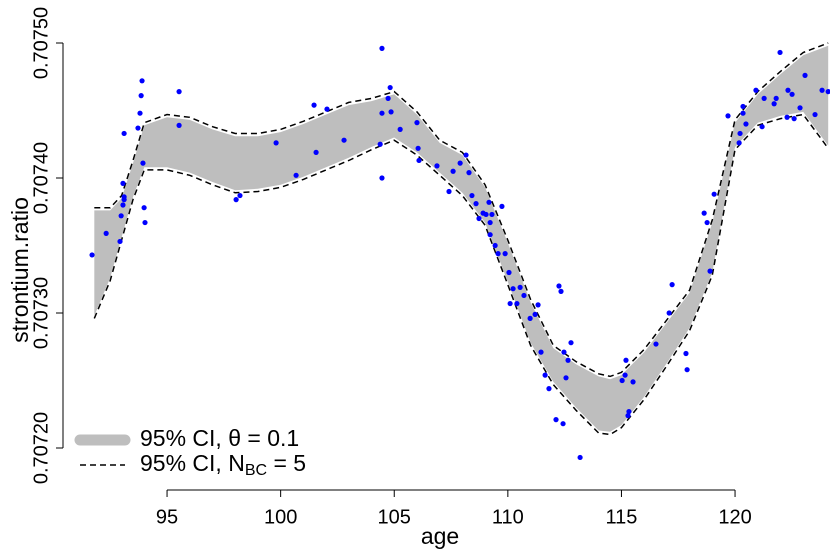  What do you see at coordinates (41, 178) in the screenshot?
I see `y-tick-label: 0.70740` at bounding box center [41, 178].